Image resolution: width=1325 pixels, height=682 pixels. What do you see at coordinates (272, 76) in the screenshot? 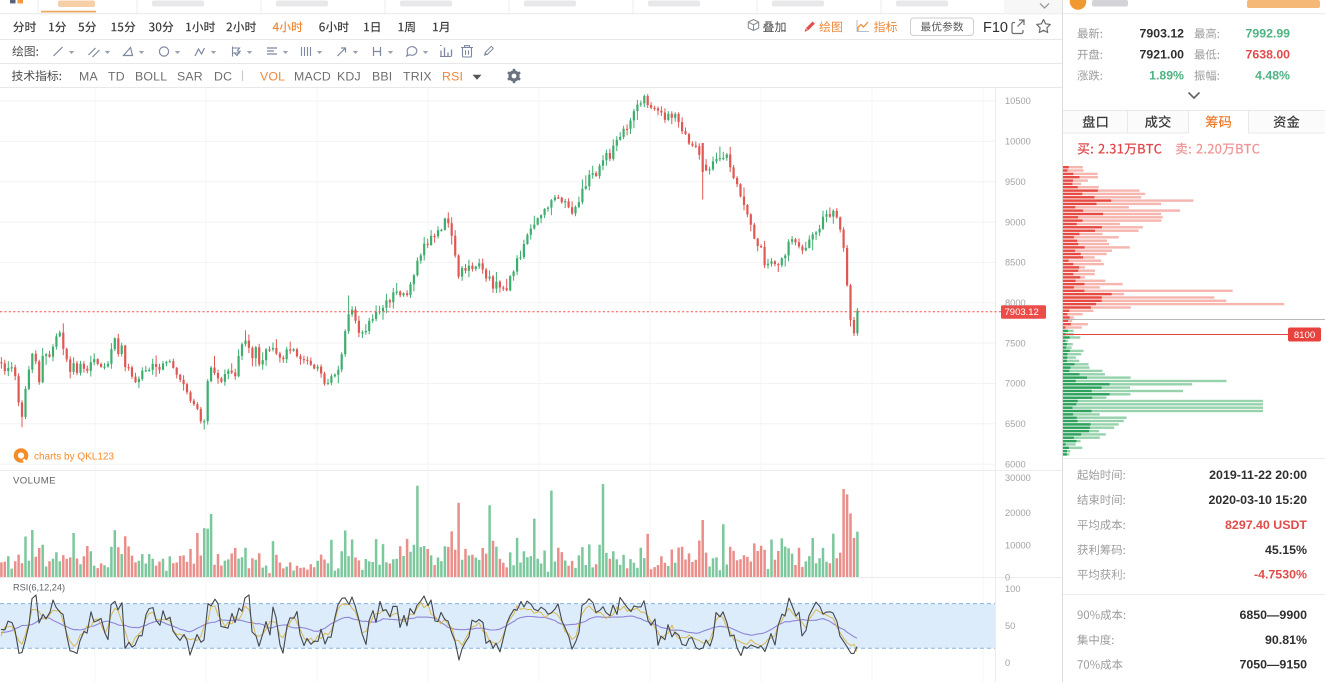
I see `svg-text: VOL` at bounding box center [272, 76].